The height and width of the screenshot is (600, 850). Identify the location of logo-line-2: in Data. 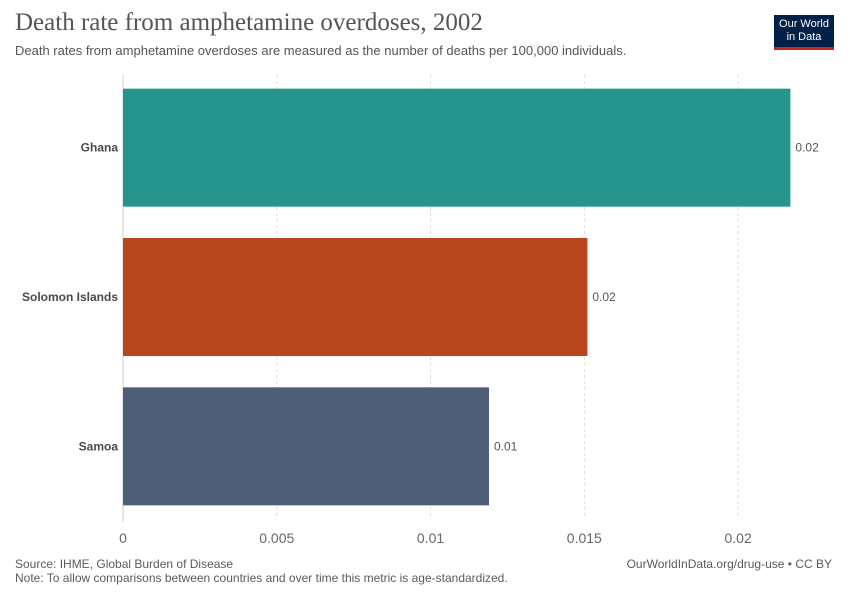
(804, 37).